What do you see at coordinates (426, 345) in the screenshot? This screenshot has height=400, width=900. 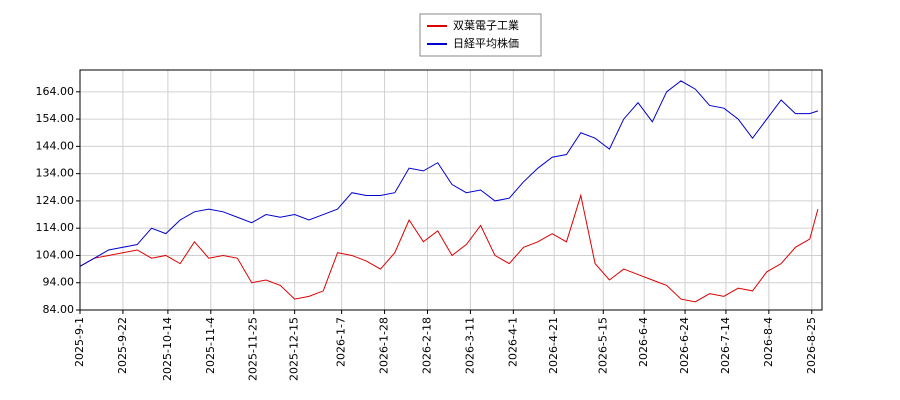 I see `x-tick-label: 2026-2-18` at bounding box center [426, 345].